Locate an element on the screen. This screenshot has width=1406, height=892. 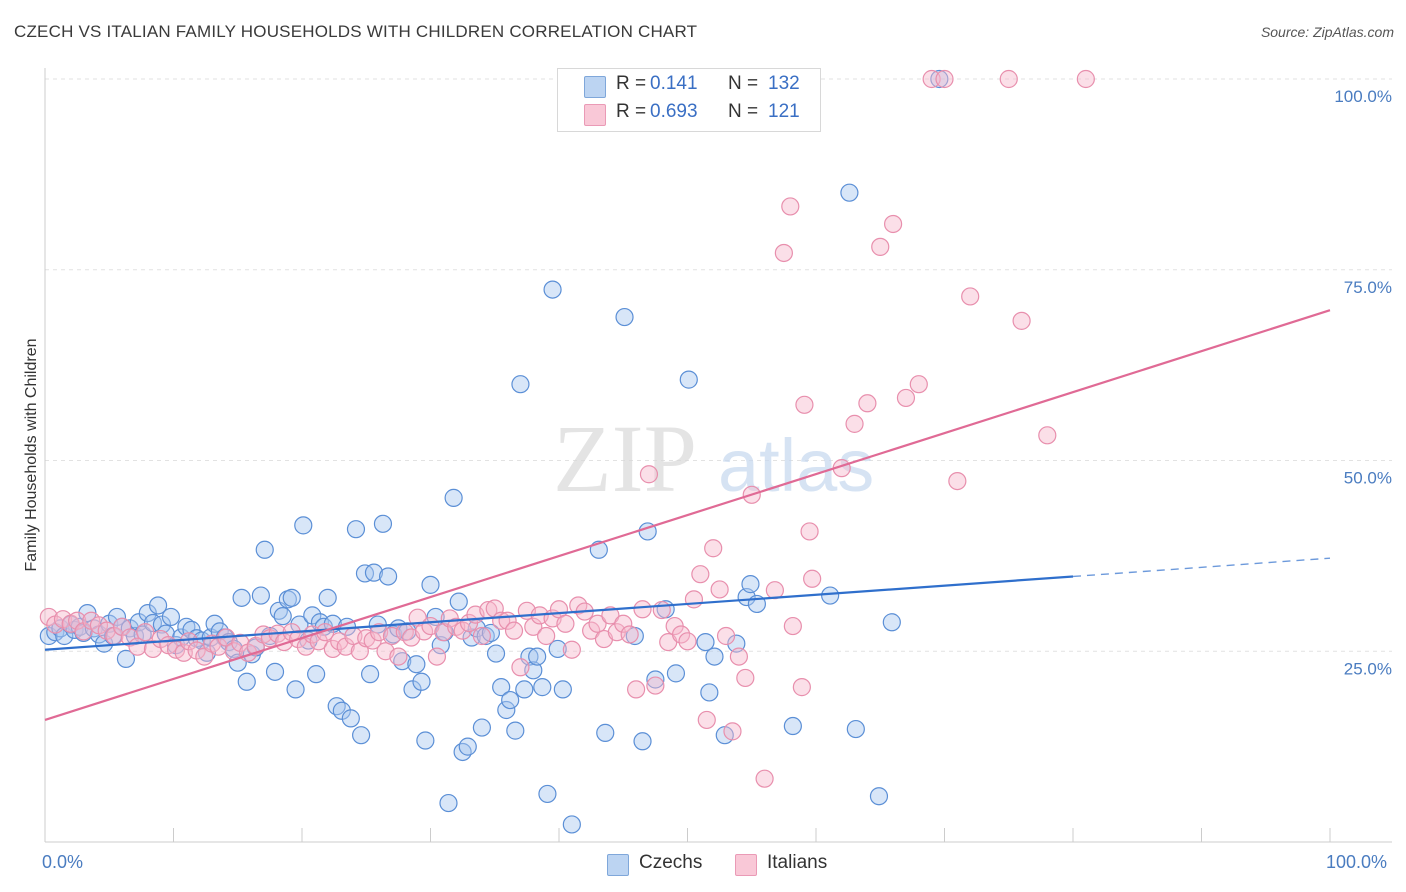
czechs-legend-label: Czechs is located at coordinates (671, 862).